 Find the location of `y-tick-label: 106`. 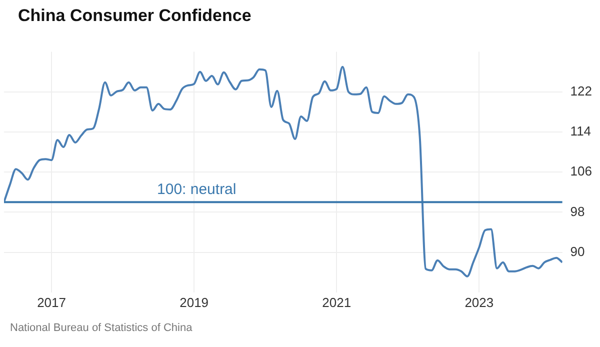

y-tick-label: 106 is located at coordinates (581, 171).